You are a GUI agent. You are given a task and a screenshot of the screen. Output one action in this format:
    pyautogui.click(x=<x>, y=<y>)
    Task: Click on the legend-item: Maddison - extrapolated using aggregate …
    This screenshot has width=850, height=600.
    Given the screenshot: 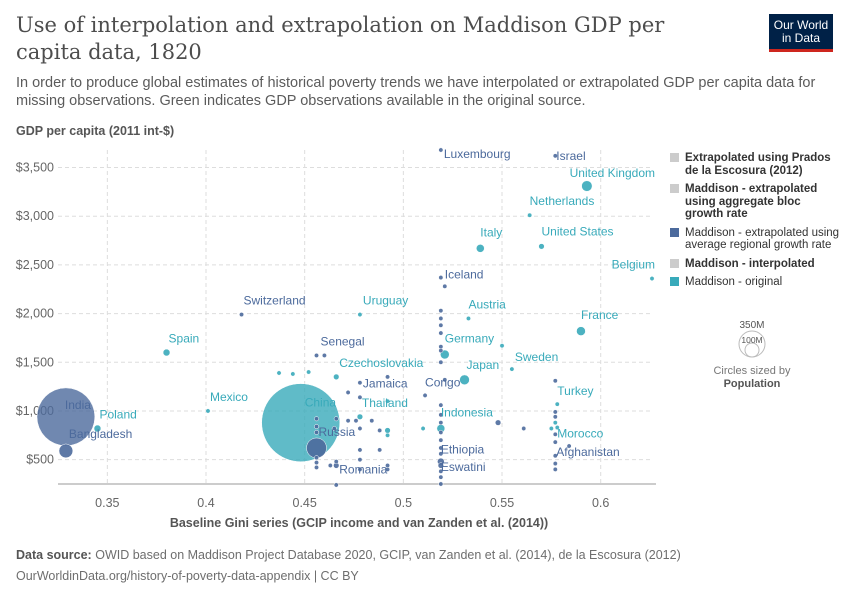 What is the action you would take?
    pyautogui.click(x=755, y=202)
    